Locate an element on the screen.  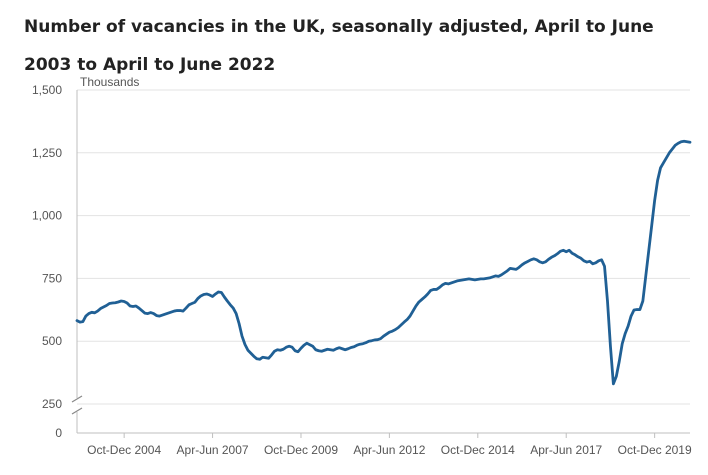
x-tick-label: Oct-Dec 2004 is located at coordinates (124, 450).